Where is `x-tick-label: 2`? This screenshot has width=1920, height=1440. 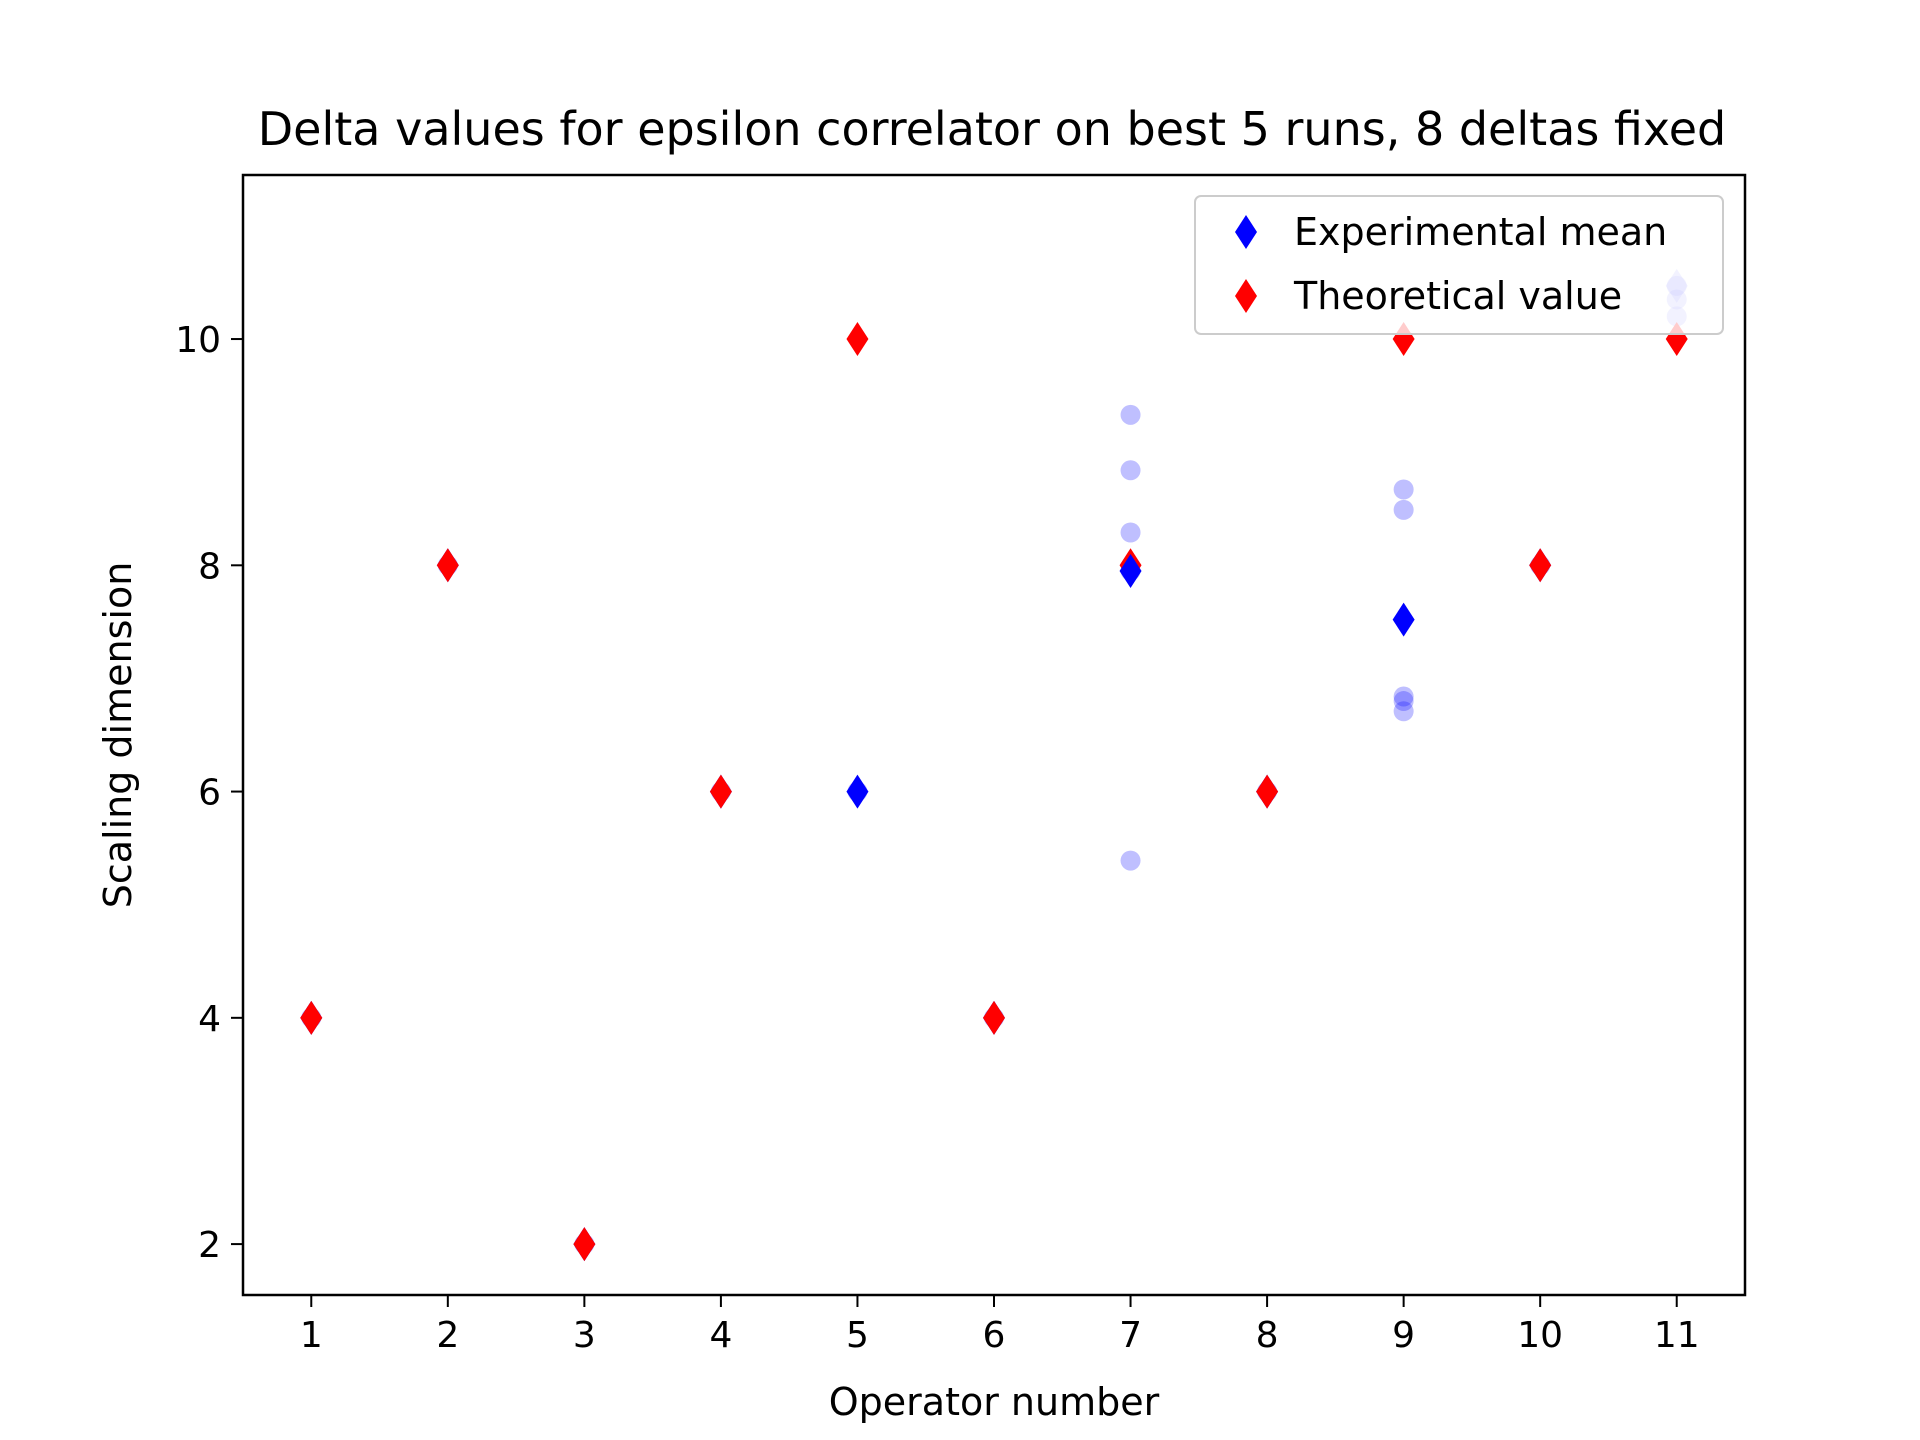
x-tick-label: 2 is located at coordinates (447, 1335).